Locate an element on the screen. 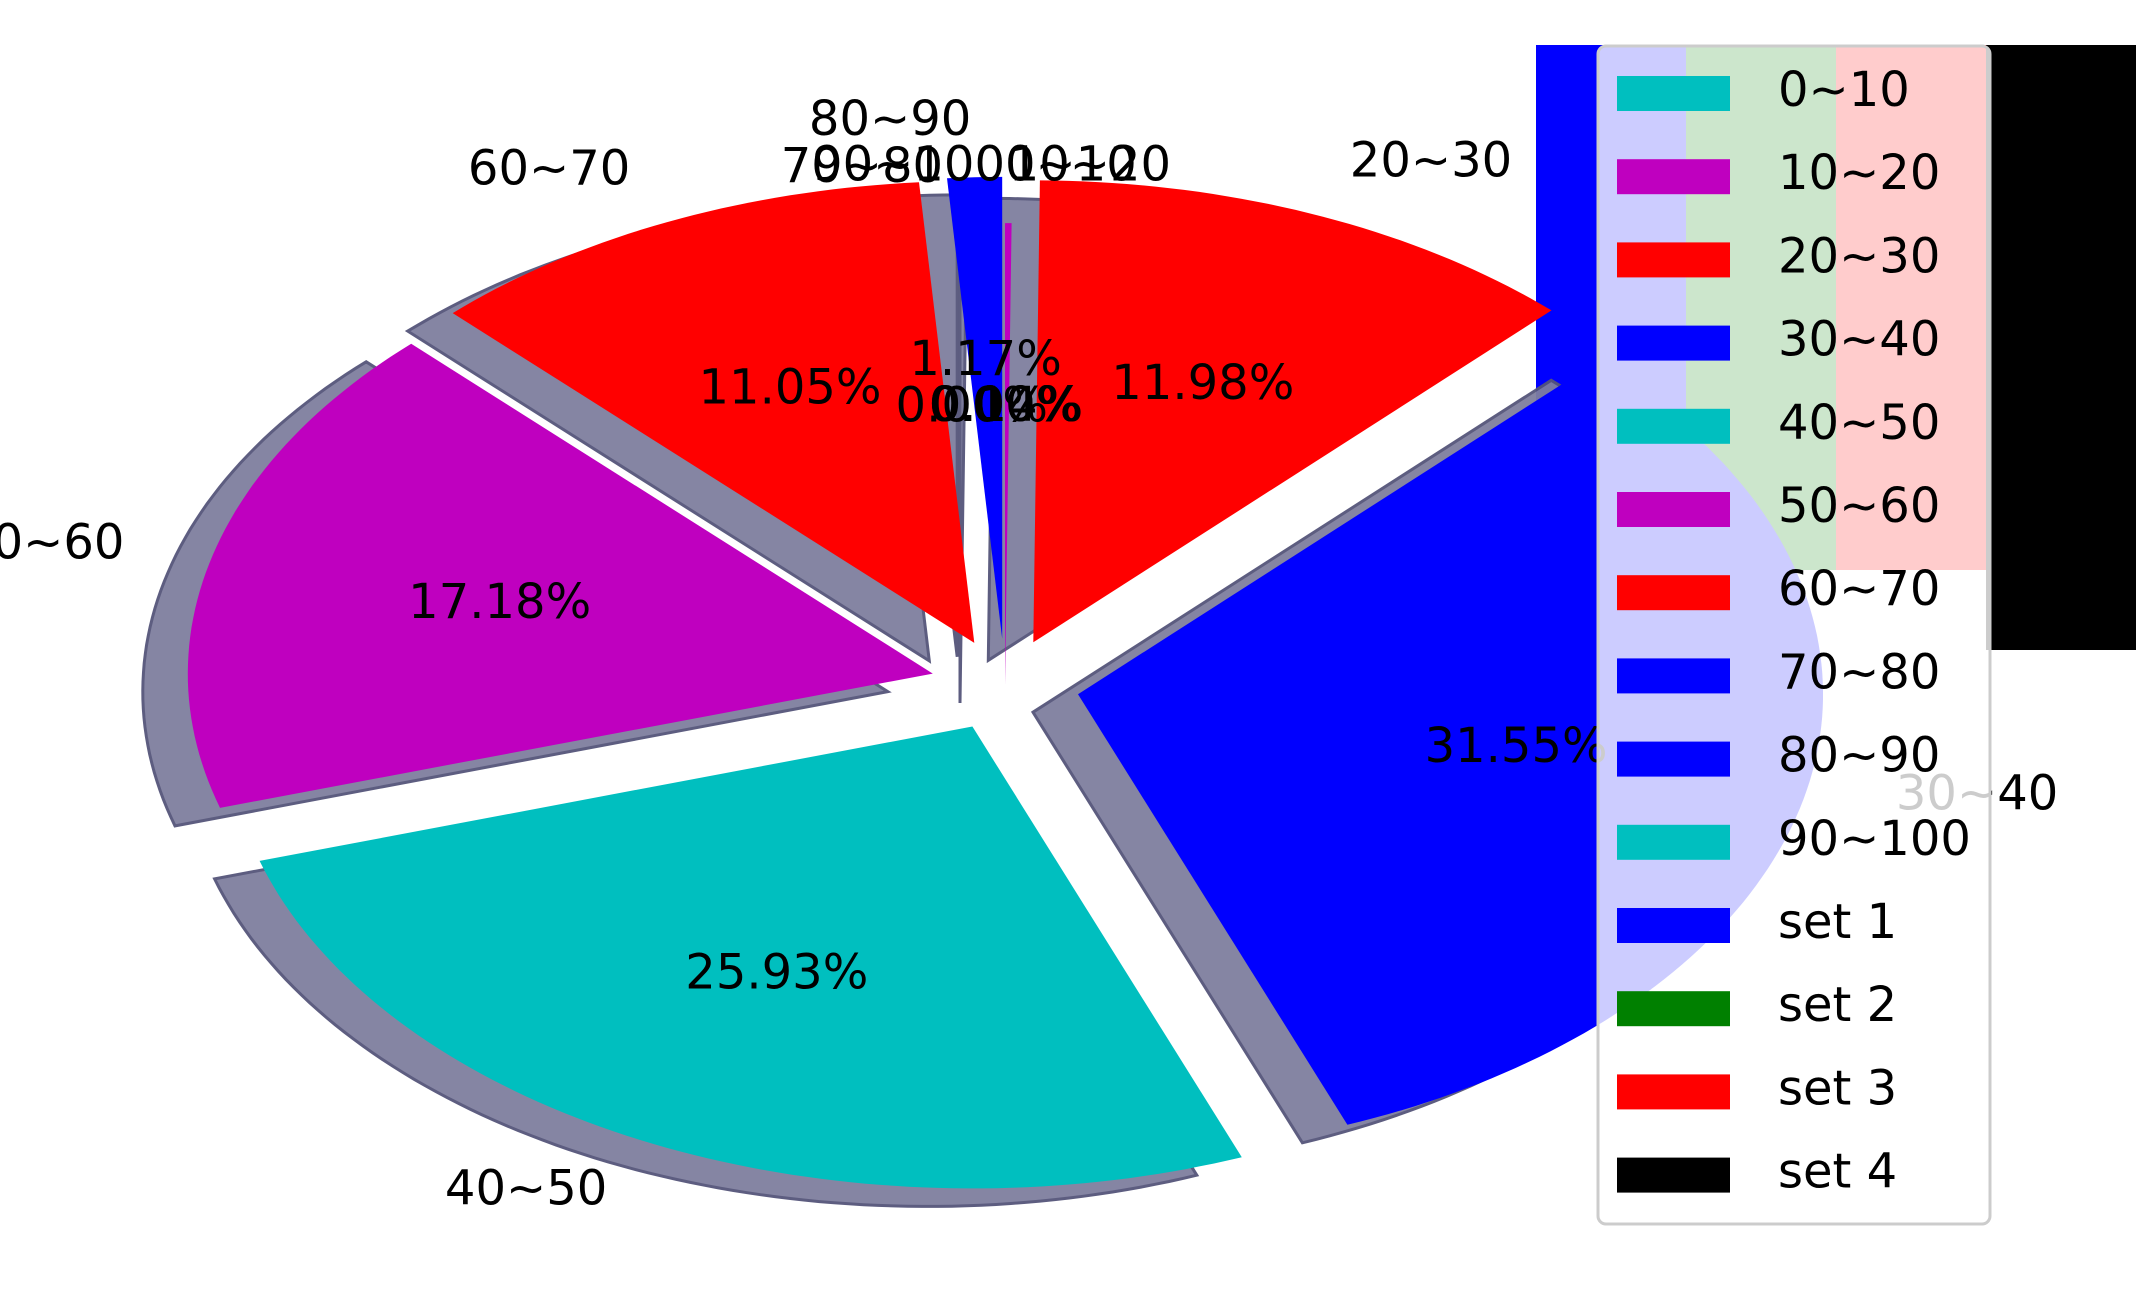  legend-label-90-100: 90~100 is located at coordinates (1874, 839).